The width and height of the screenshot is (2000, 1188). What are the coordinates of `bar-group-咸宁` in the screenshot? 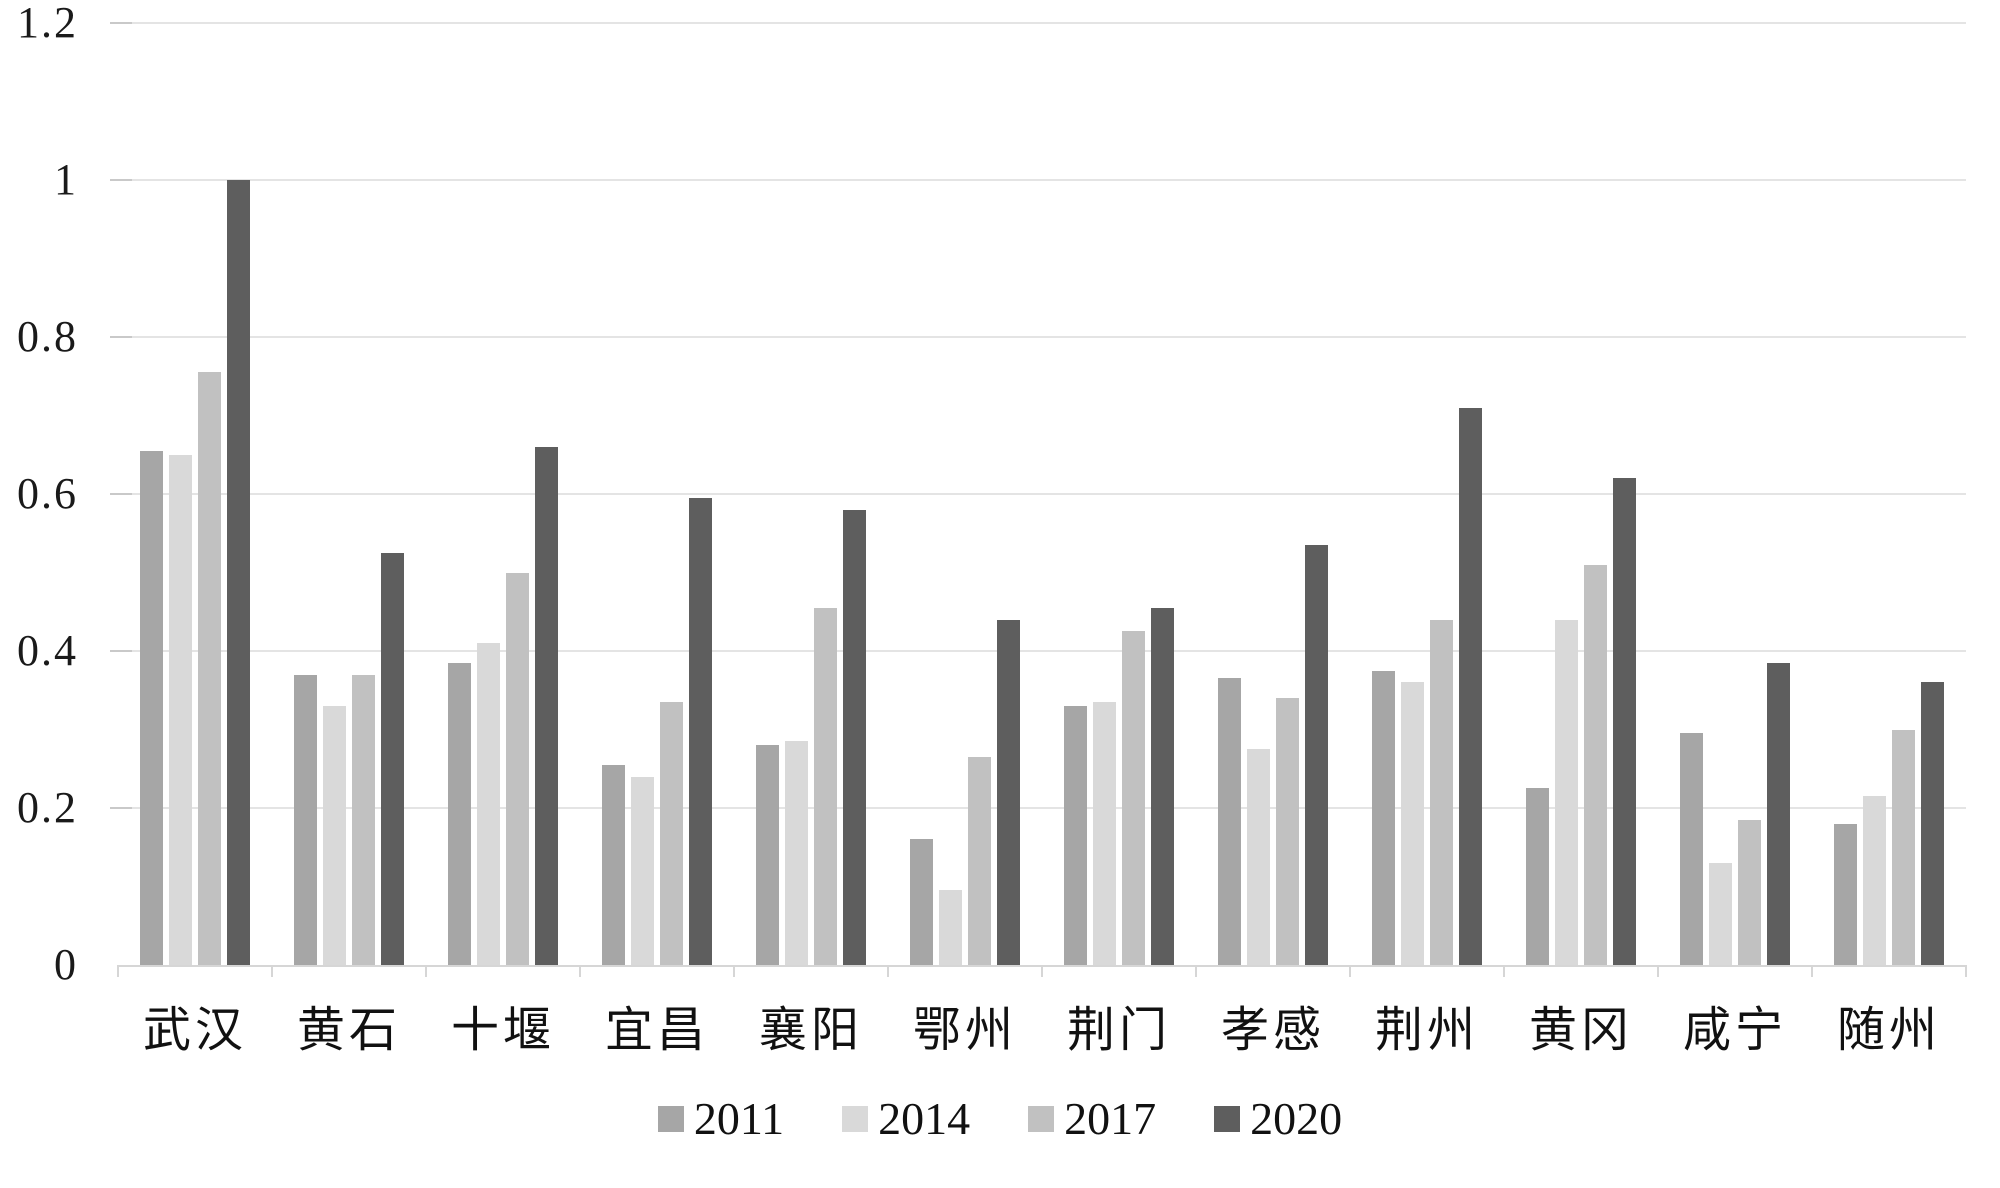 It's located at (1735, 494).